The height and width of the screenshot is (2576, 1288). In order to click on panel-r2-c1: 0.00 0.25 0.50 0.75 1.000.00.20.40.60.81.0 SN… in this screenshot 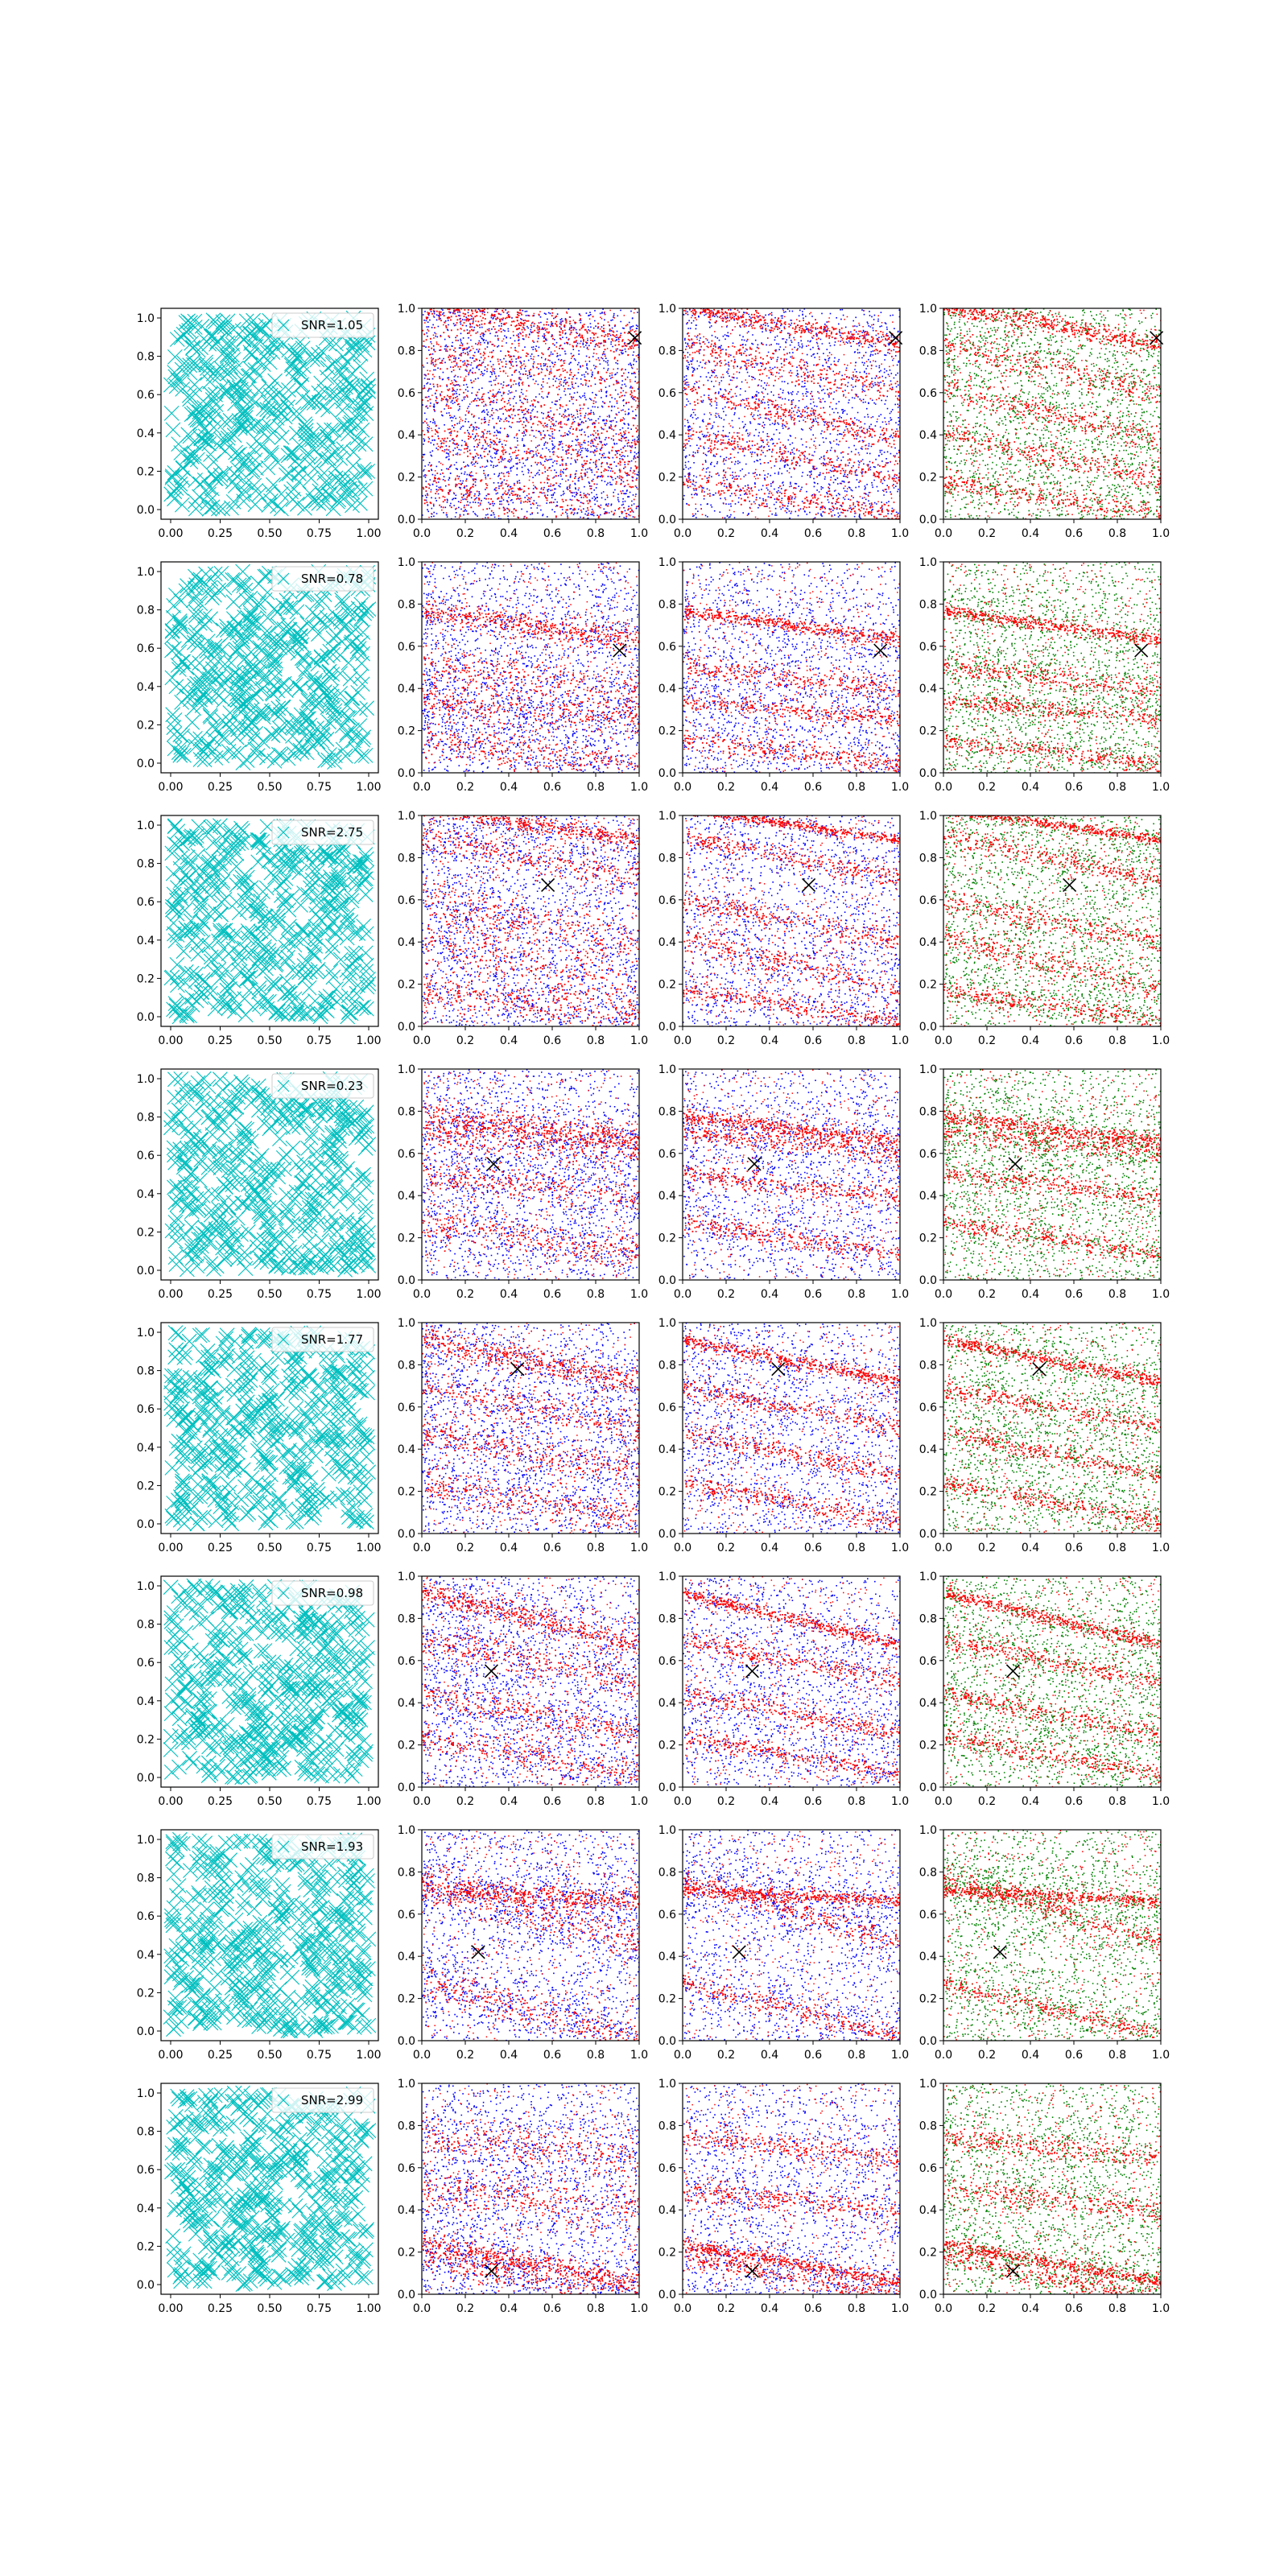, I will do `click(259, 678)`.